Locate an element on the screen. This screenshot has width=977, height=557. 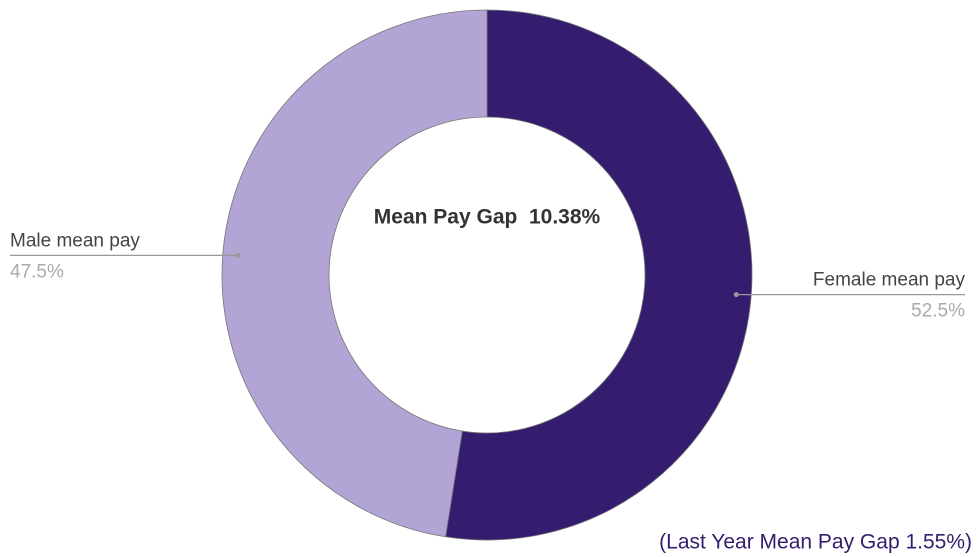
annotation: (Last Year Mean Pay Gap 1.55%) is located at coordinates (815, 542).